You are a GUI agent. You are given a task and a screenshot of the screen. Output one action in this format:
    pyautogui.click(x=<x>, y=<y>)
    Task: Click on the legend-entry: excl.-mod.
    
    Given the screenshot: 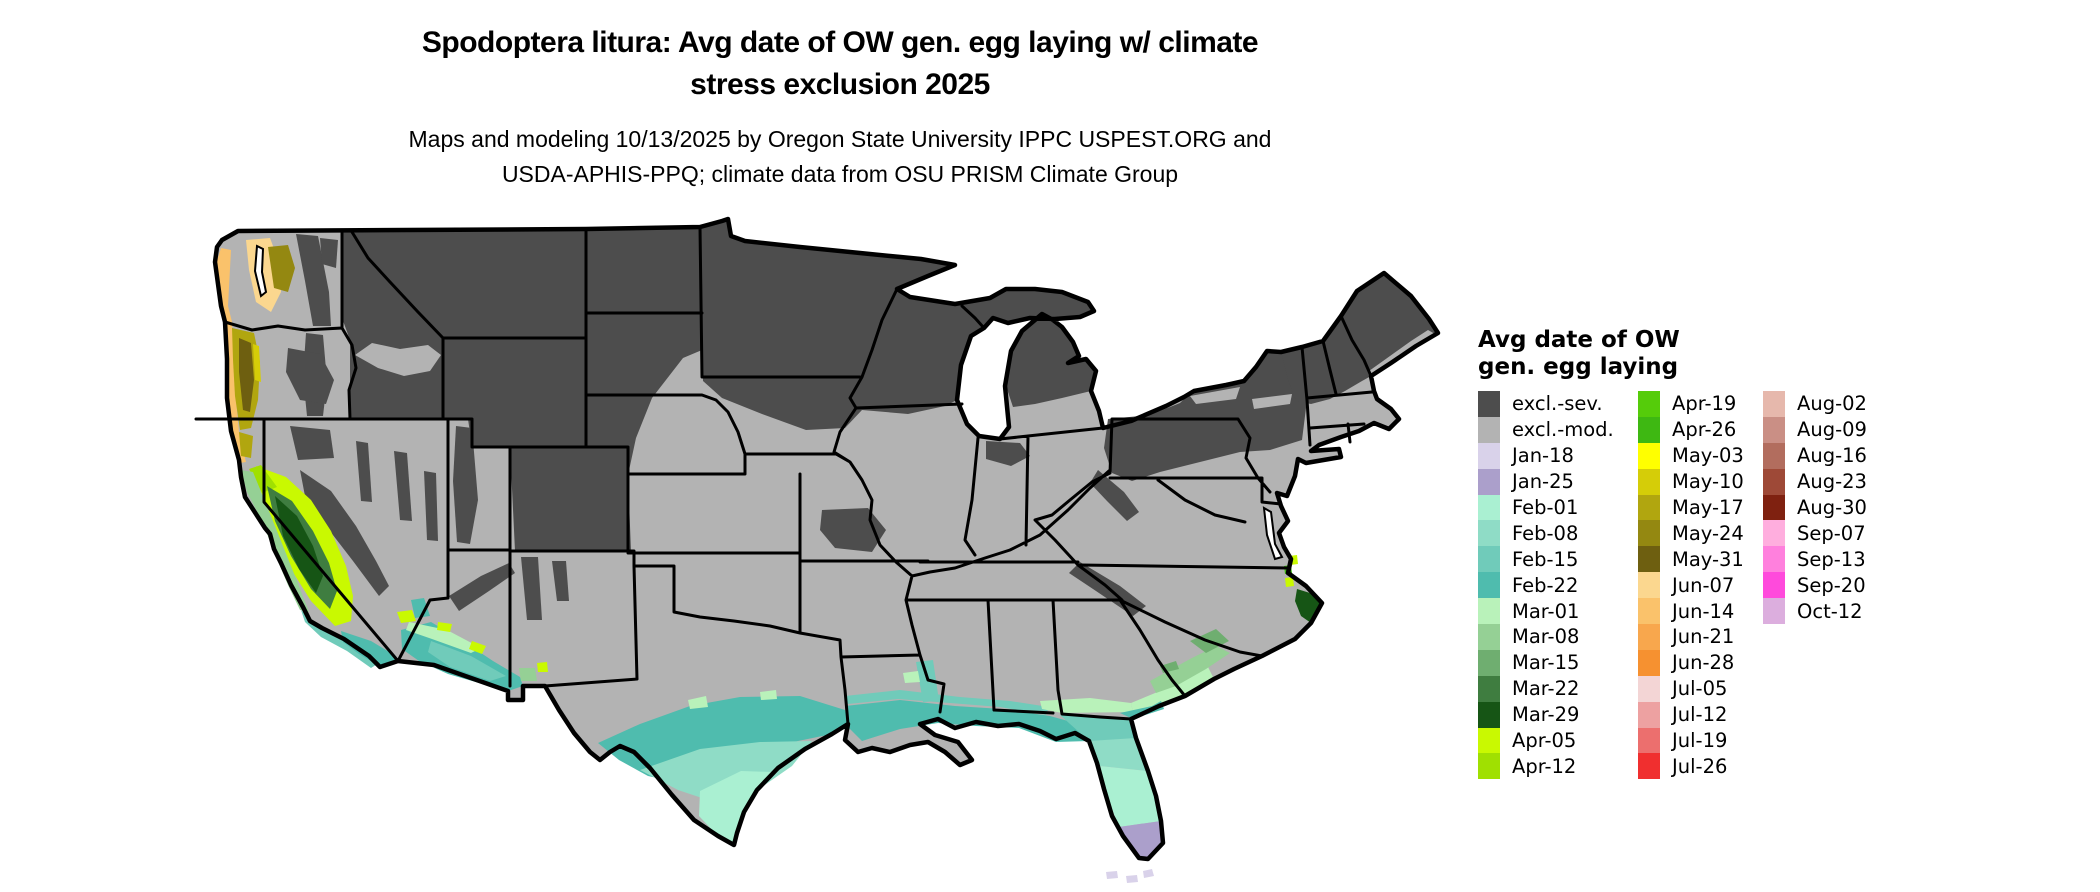 What is the action you would take?
    pyautogui.click(x=1546, y=429)
    